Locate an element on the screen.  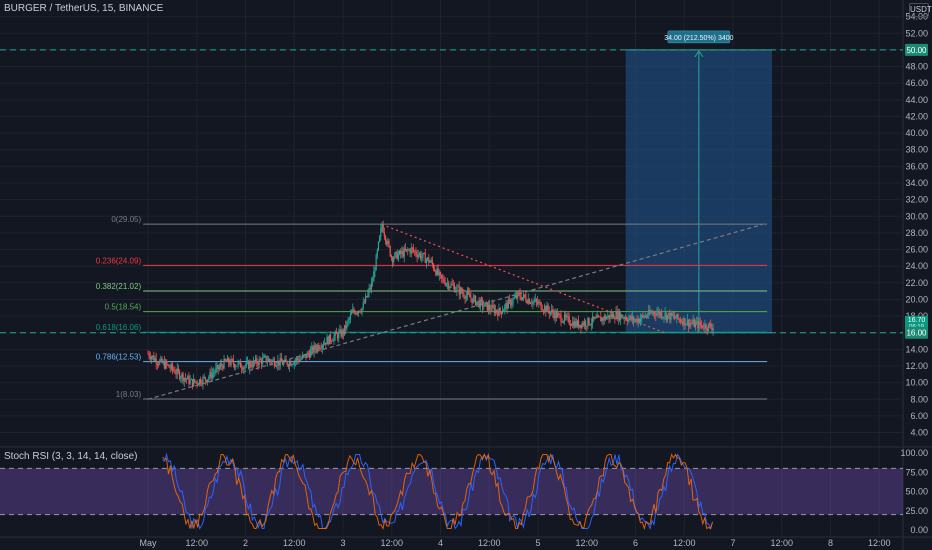
rsi-tick-label: 75.00 is located at coordinates (916, 472).